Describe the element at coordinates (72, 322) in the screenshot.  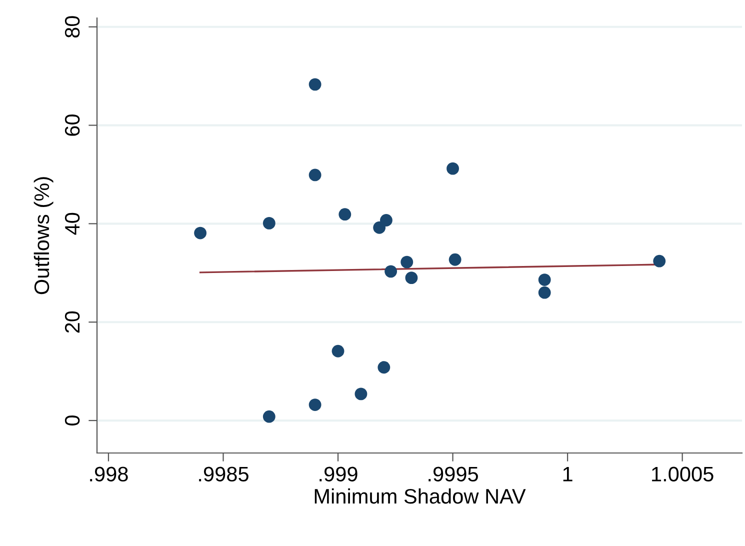
I see `y-tick-label: 20` at that location.